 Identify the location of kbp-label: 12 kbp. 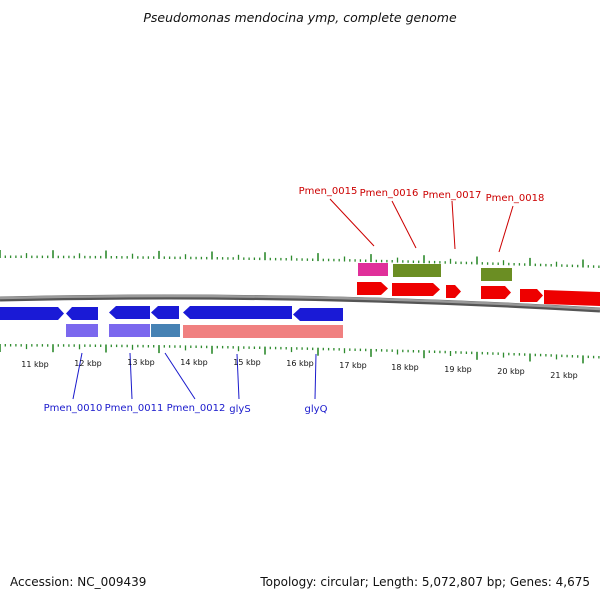
(88, 363).